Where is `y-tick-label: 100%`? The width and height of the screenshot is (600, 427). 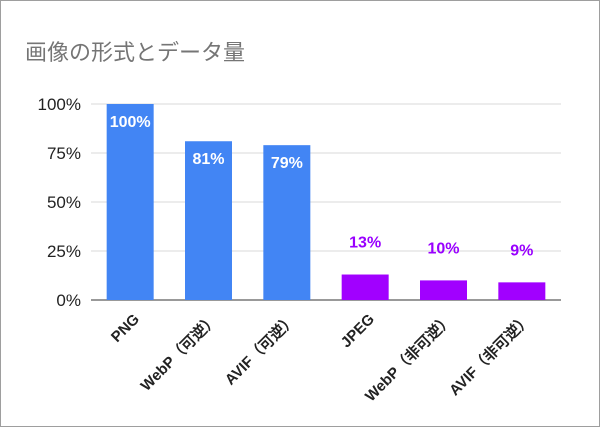
y-tick-label: 100% is located at coordinates (59, 104).